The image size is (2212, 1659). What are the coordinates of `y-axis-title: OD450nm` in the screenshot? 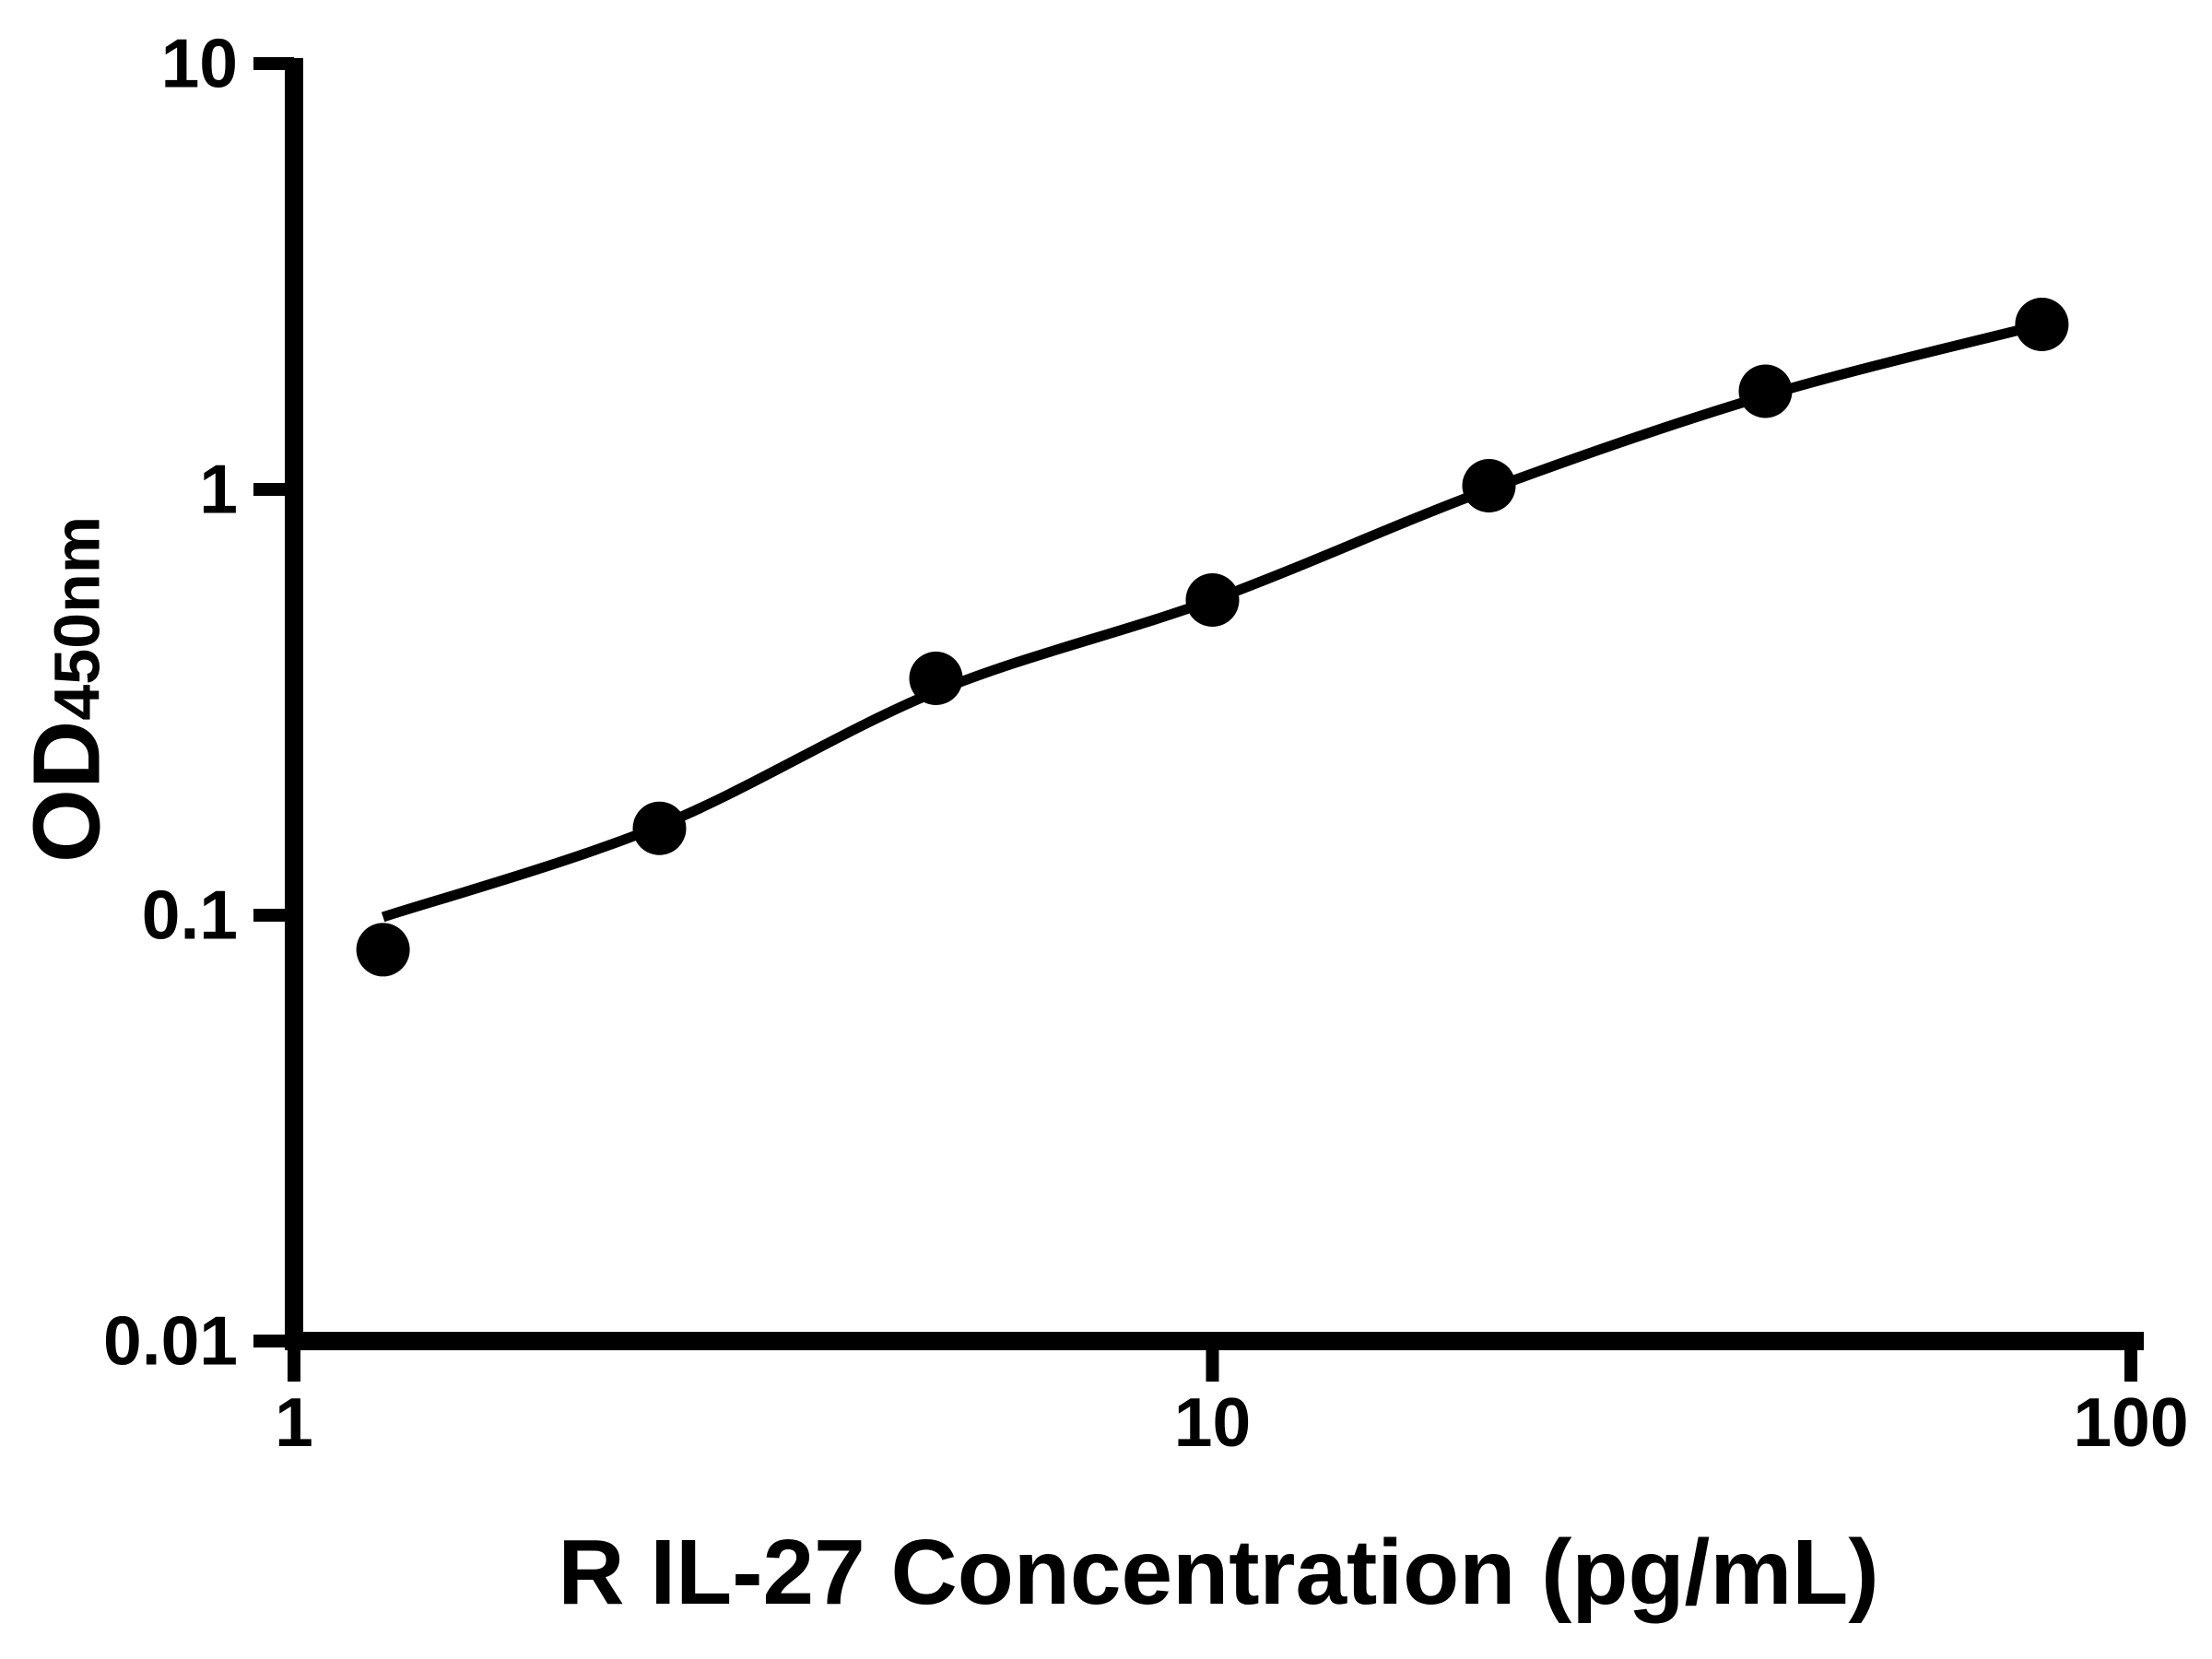 It's located at (67, 689).